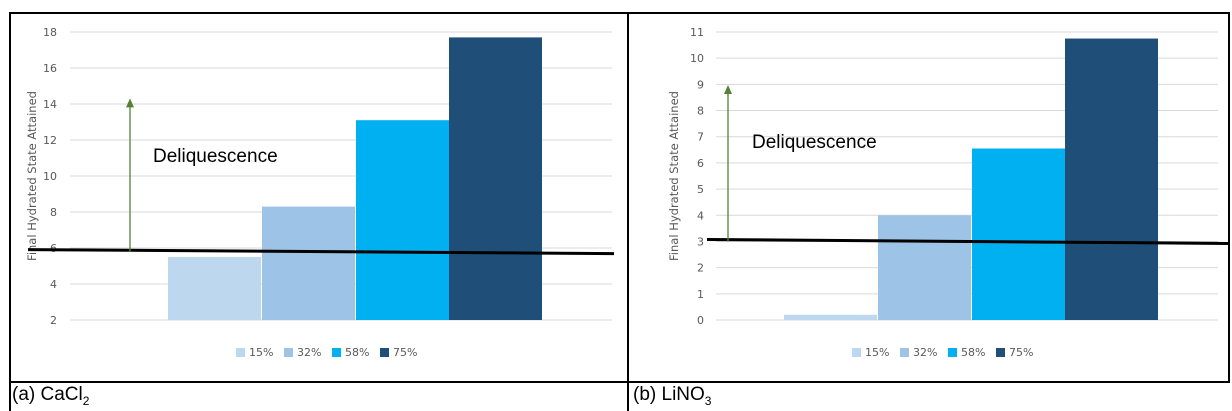 The height and width of the screenshot is (411, 1232). I want to click on chart-a-y-tick-label: 4, so click(53, 284).